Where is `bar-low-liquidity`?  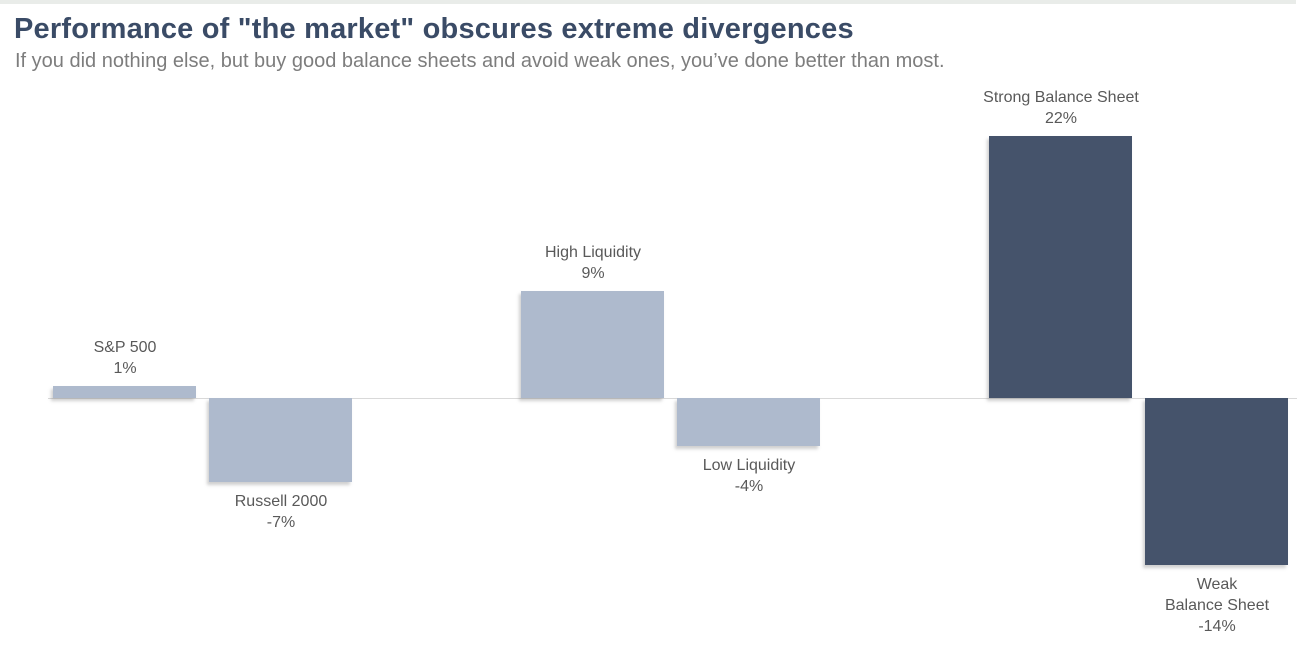 bar-low-liquidity is located at coordinates (748, 422).